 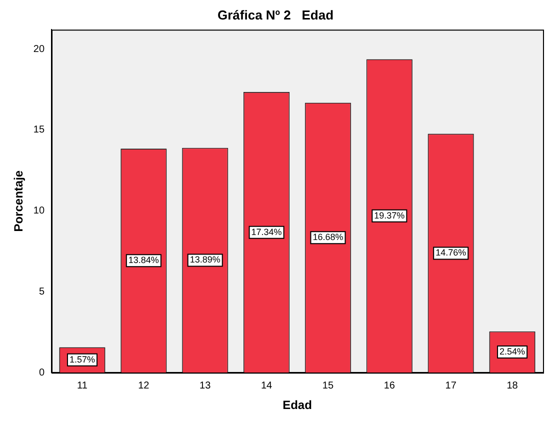 I want to click on x-tick-label: 12, so click(x=144, y=386).